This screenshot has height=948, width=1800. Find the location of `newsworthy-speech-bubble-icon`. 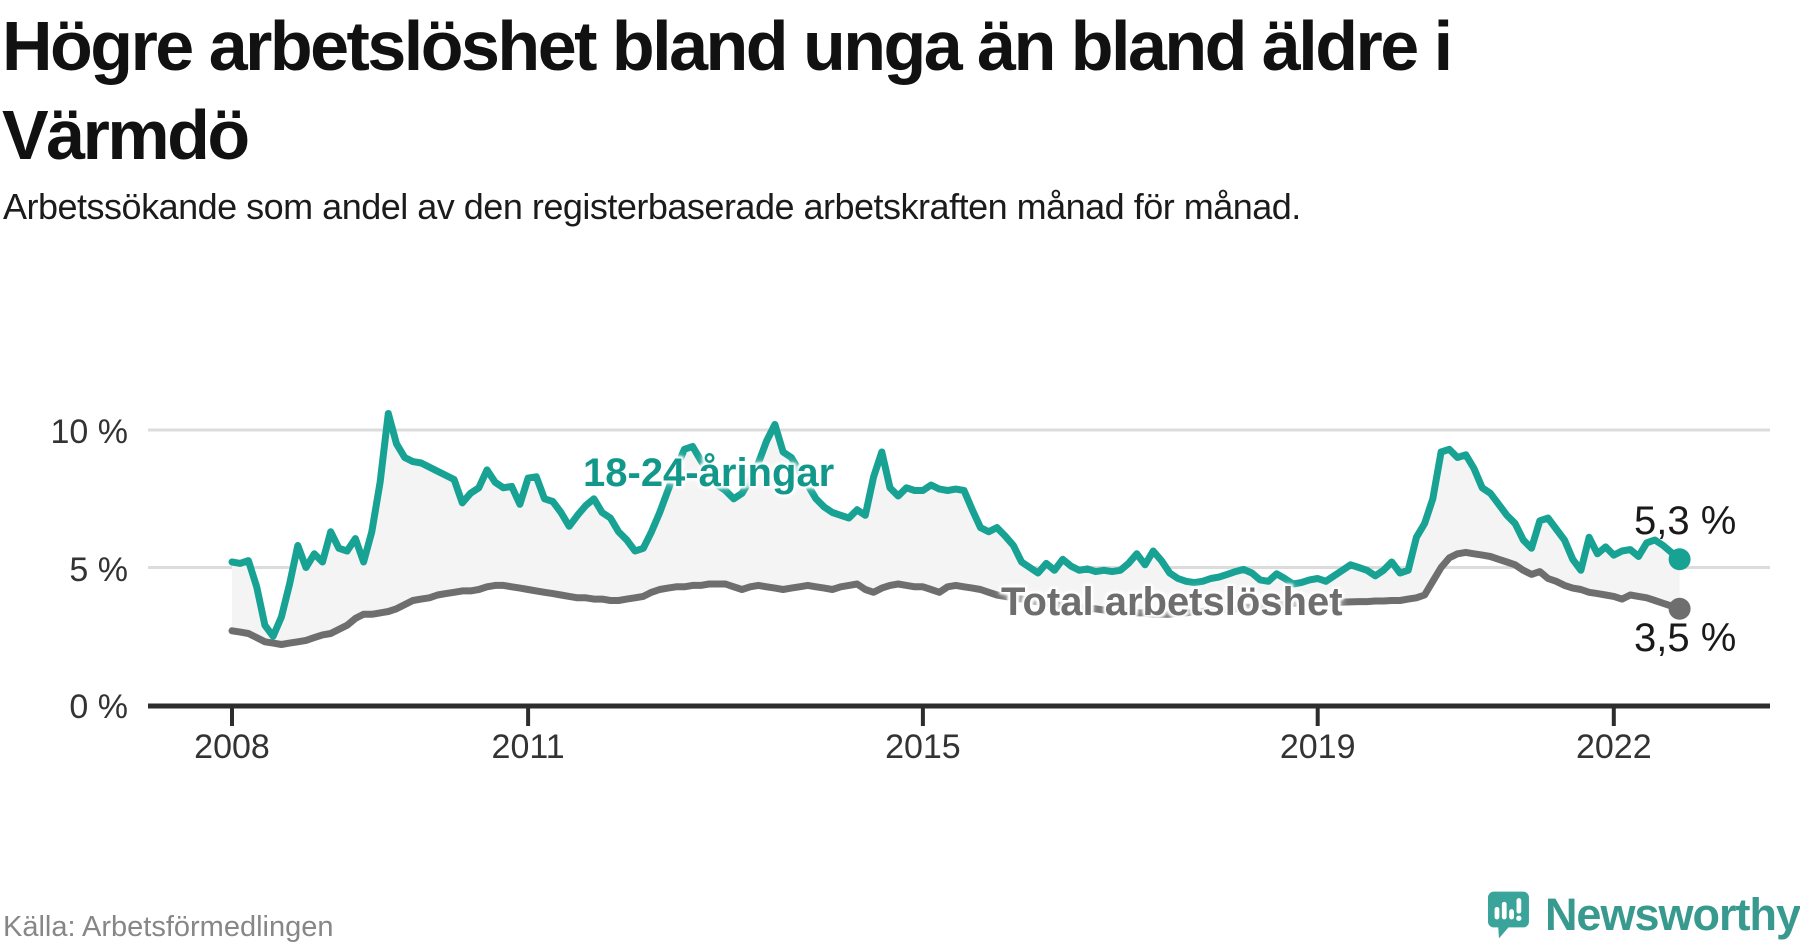

newsworthy-speech-bubble-icon is located at coordinates (1508, 915).